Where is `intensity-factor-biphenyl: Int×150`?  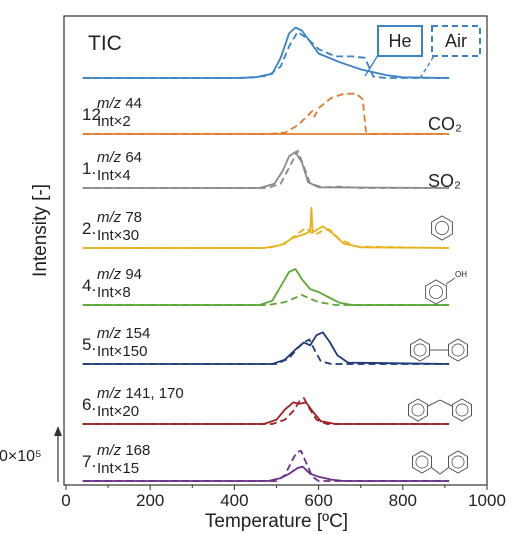 intensity-factor-biphenyl: Int×150 is located at coordinates (122, 351).